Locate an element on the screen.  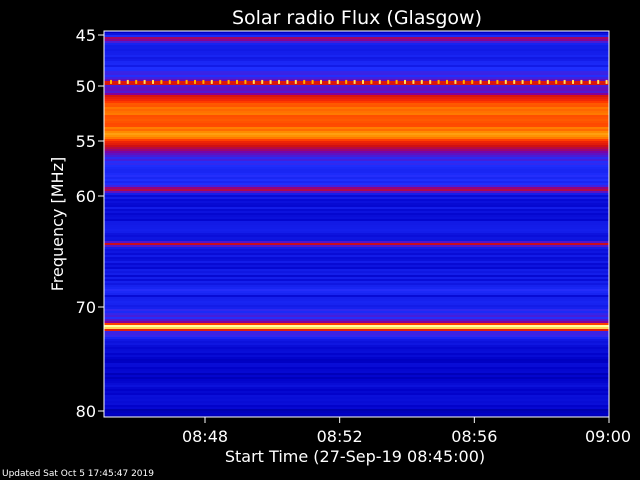
updated-timestamp: Updated Sat Oct 5 17:45:47 2019 is located at coordinates (78, 474).